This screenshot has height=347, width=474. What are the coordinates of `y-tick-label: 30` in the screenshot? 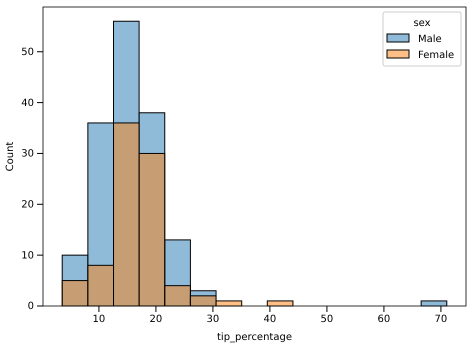 It's located at (27, 154).